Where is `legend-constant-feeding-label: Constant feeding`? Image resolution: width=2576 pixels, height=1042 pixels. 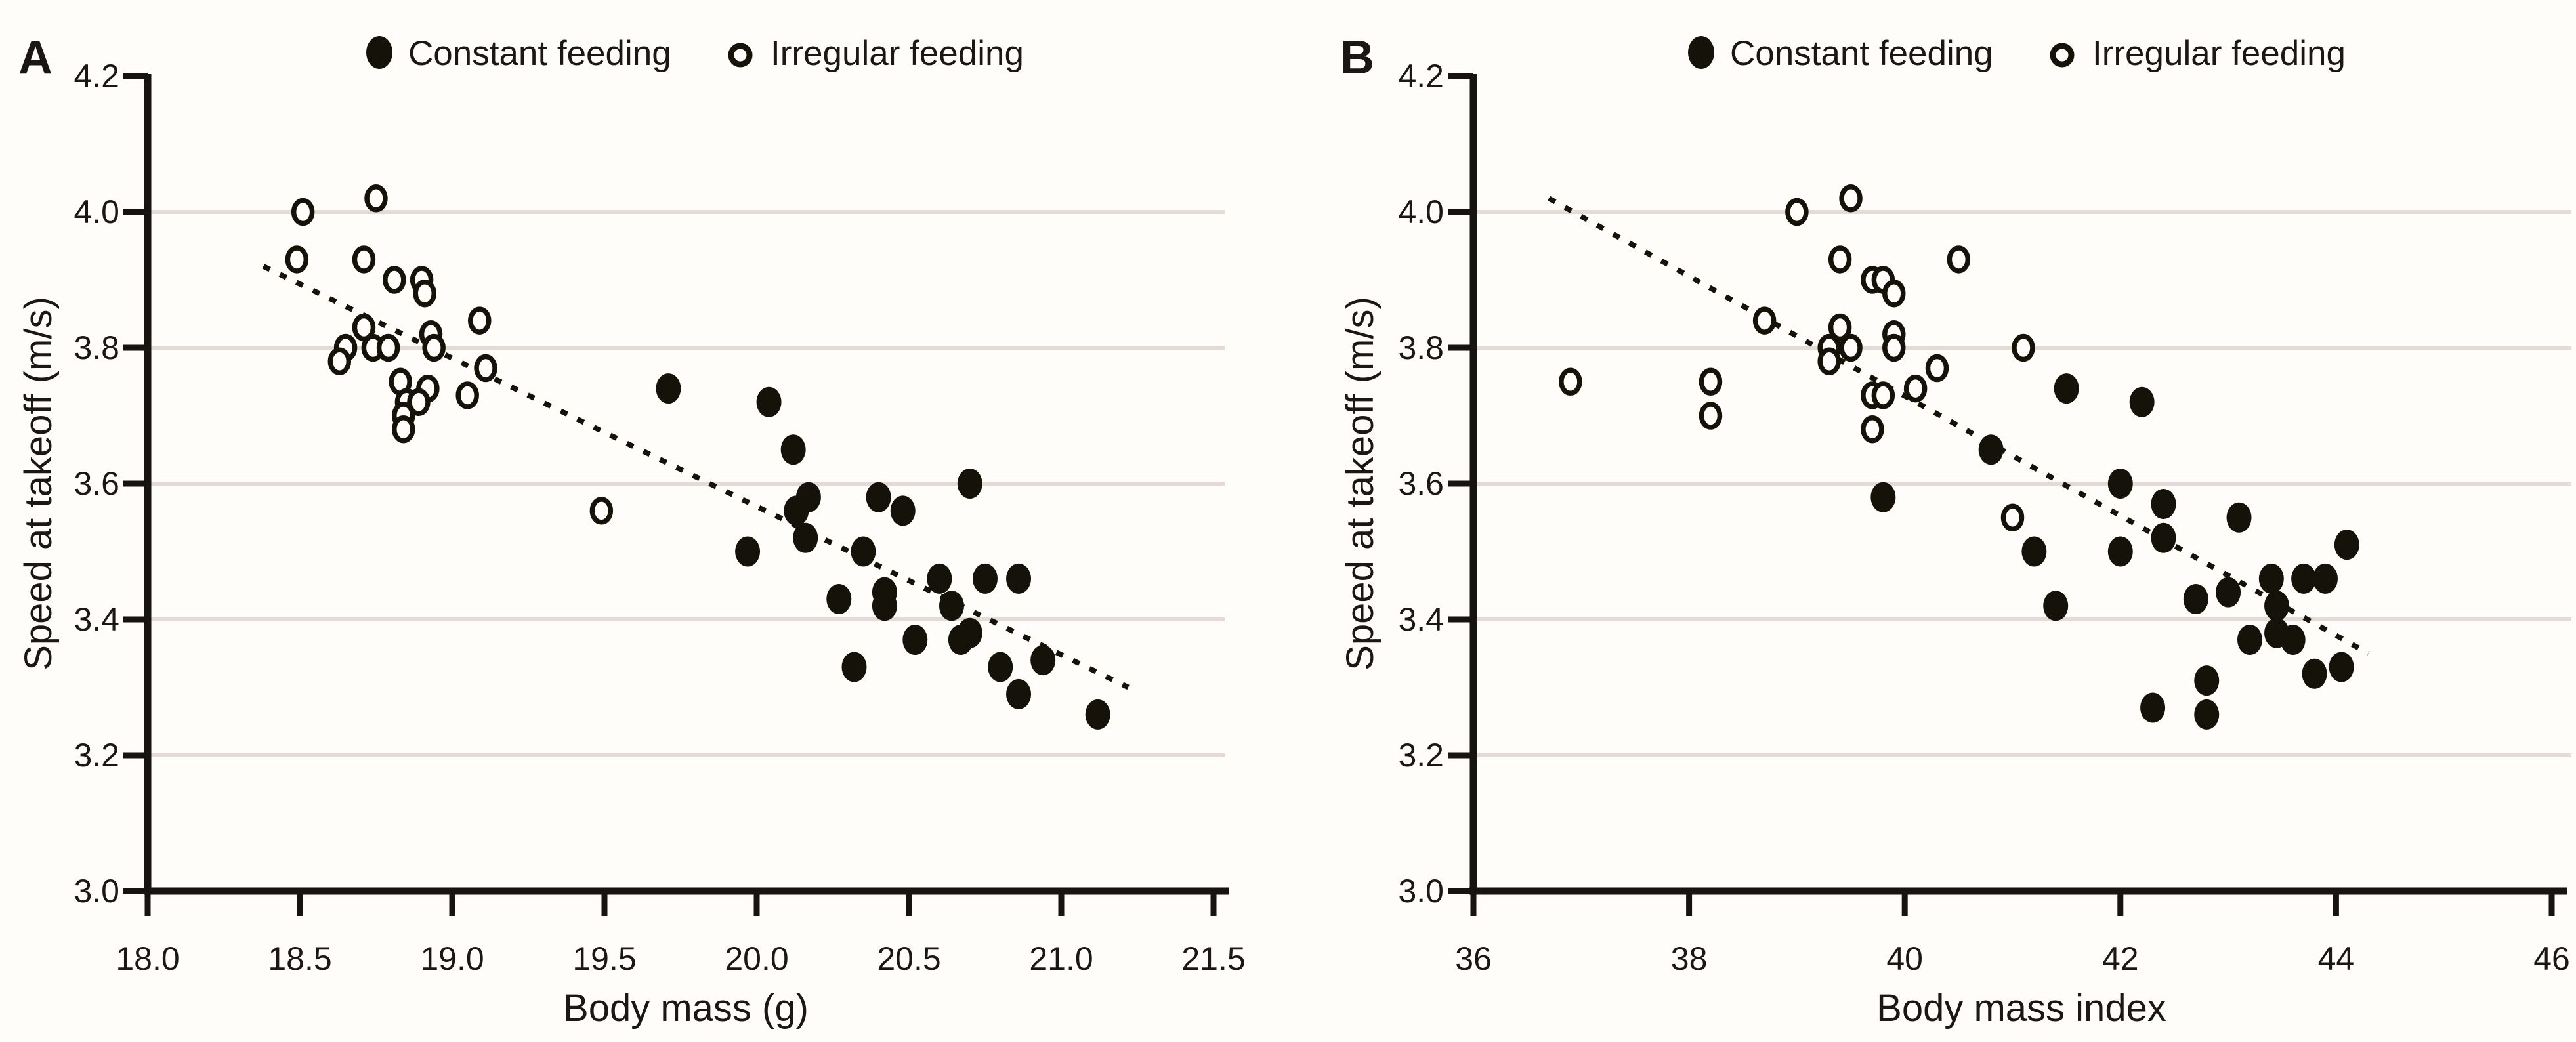
legend-constant-feeding-label: Constant feeding is located at coordinates (1861, 54).